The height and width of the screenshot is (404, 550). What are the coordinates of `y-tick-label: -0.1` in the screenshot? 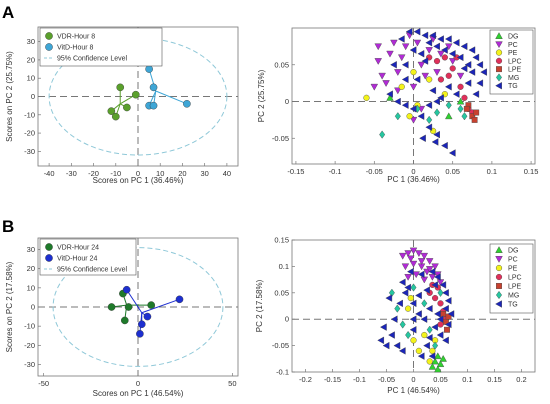 It's located at (282, 372).